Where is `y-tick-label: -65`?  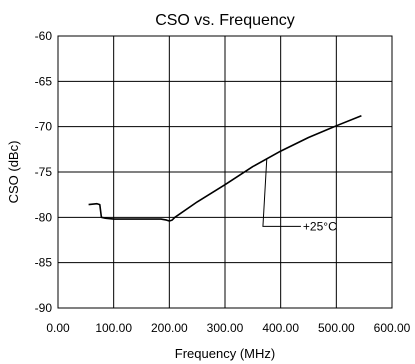 y-tick-label: -65 is located at coordinates (44, 81).